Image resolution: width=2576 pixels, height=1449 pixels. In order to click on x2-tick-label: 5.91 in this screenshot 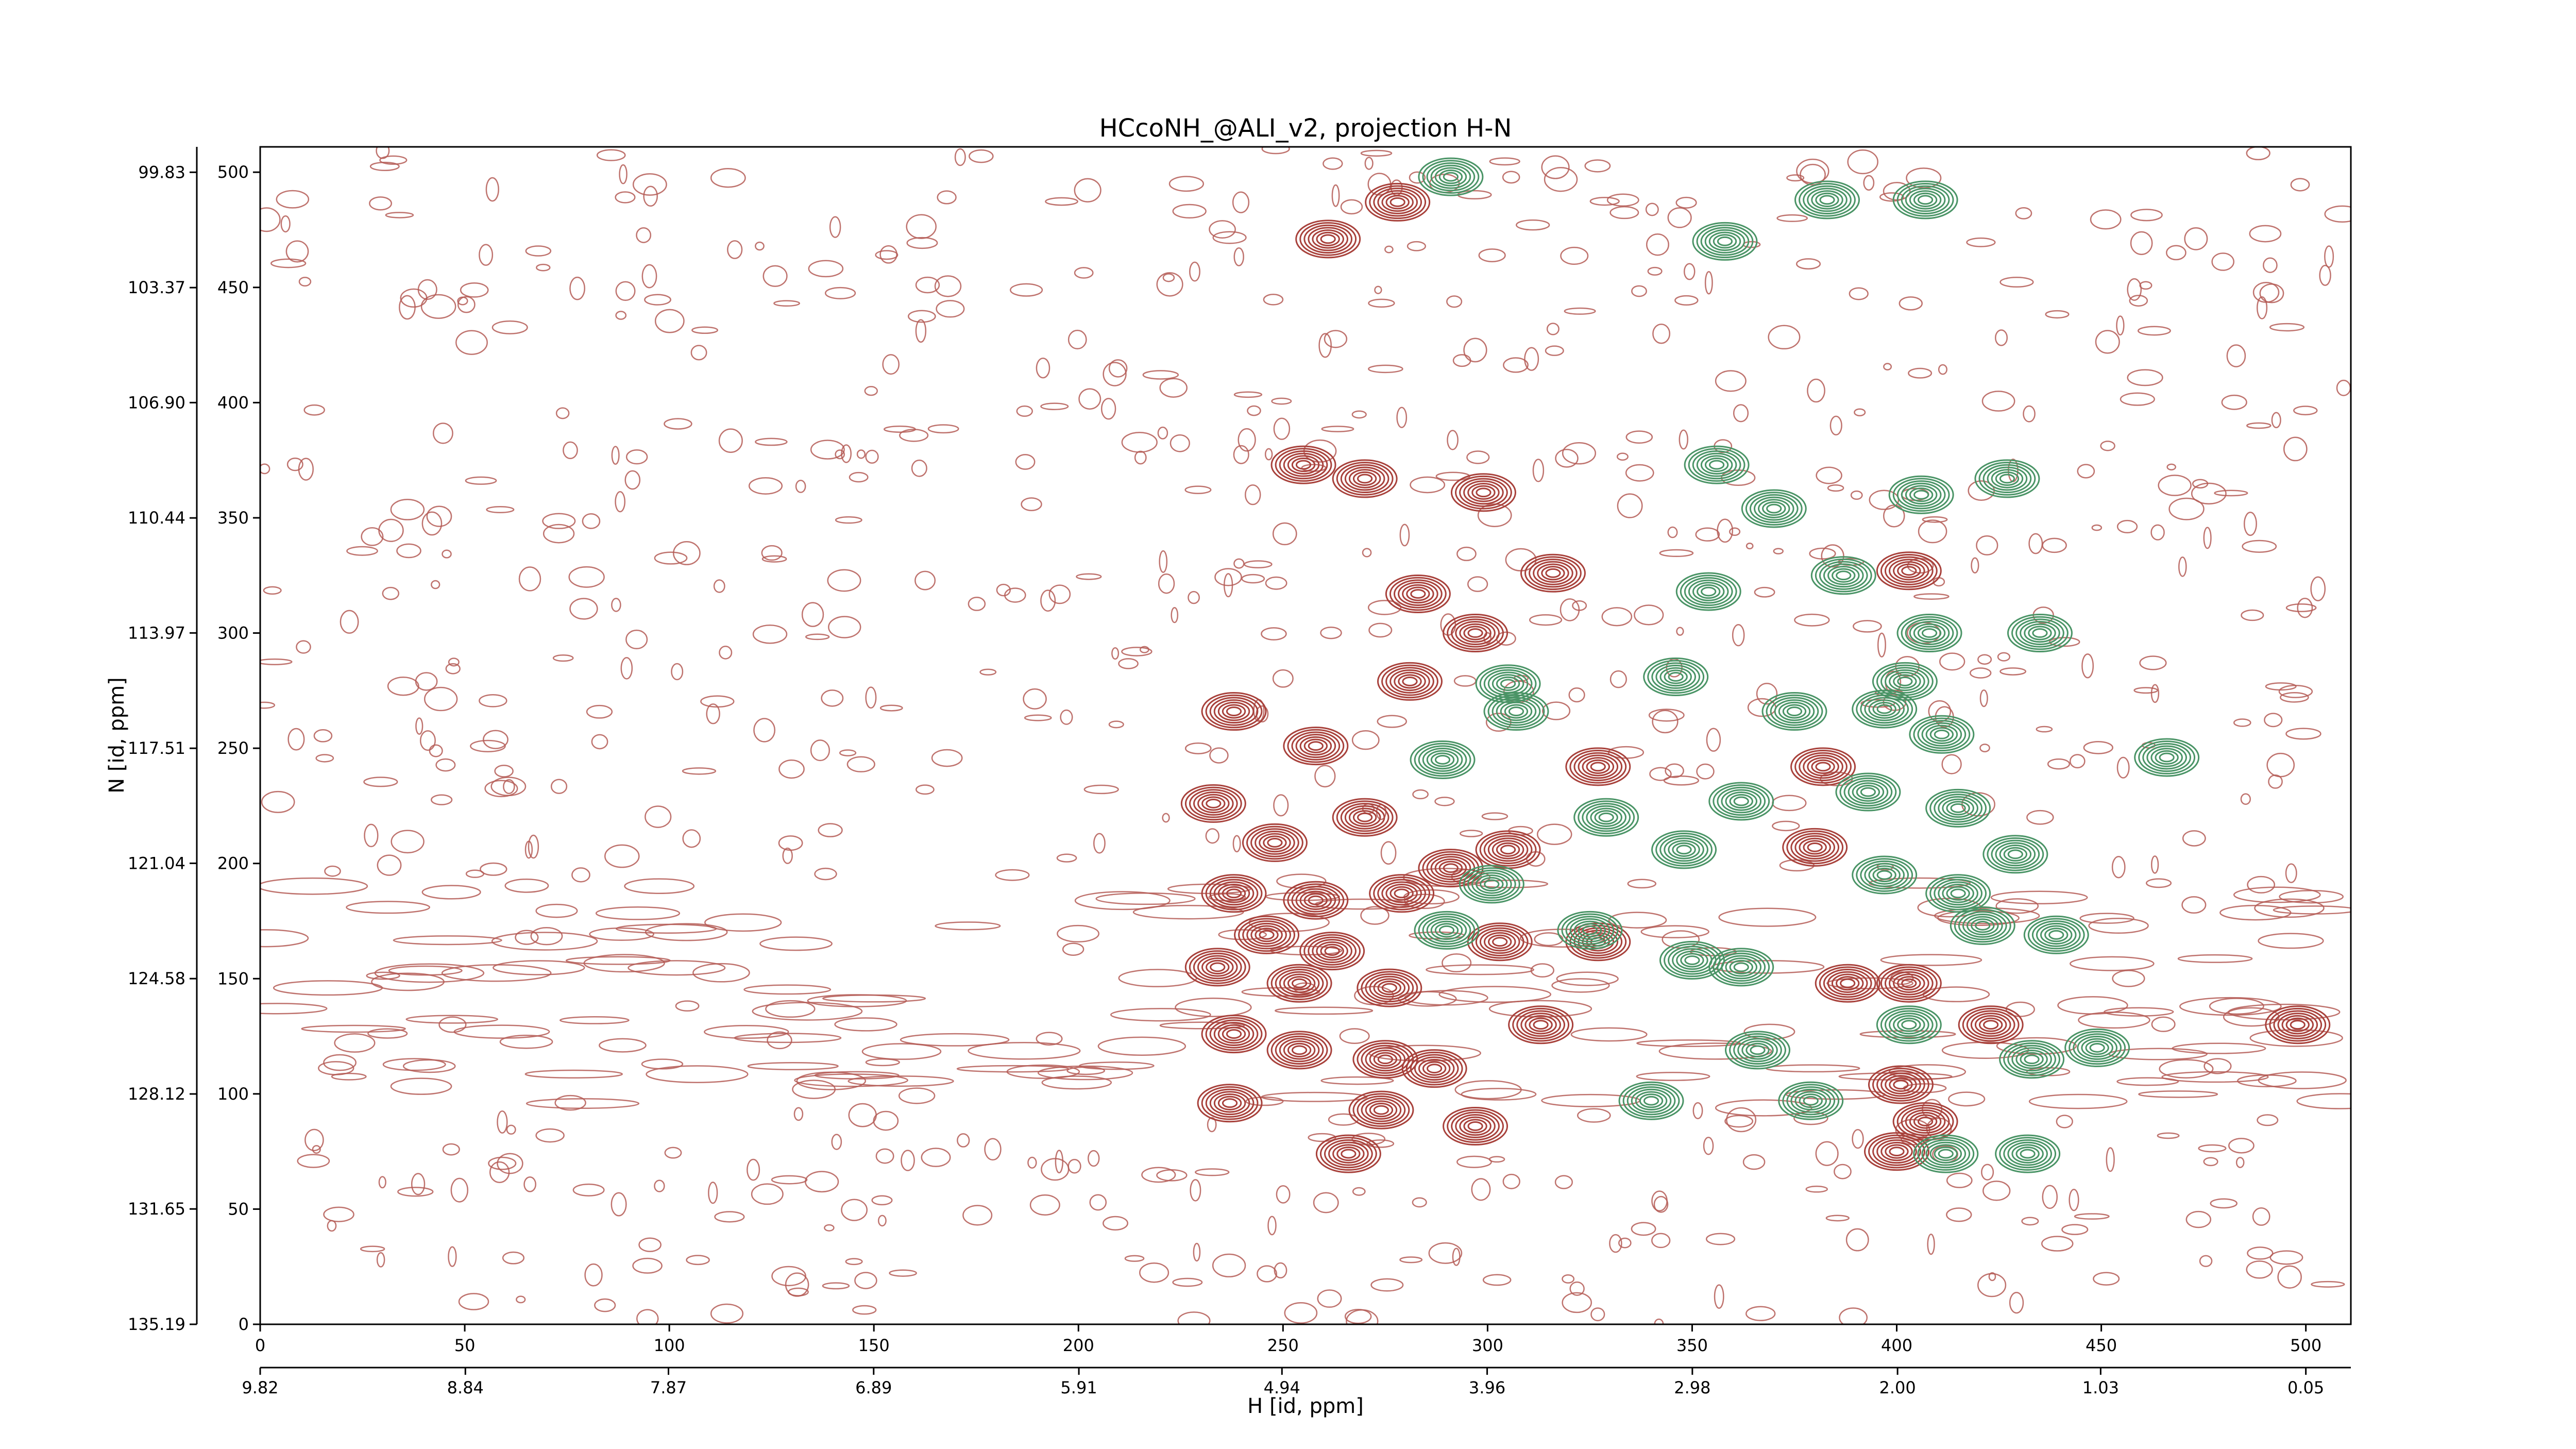, I will do `click(1078, 1387)`.